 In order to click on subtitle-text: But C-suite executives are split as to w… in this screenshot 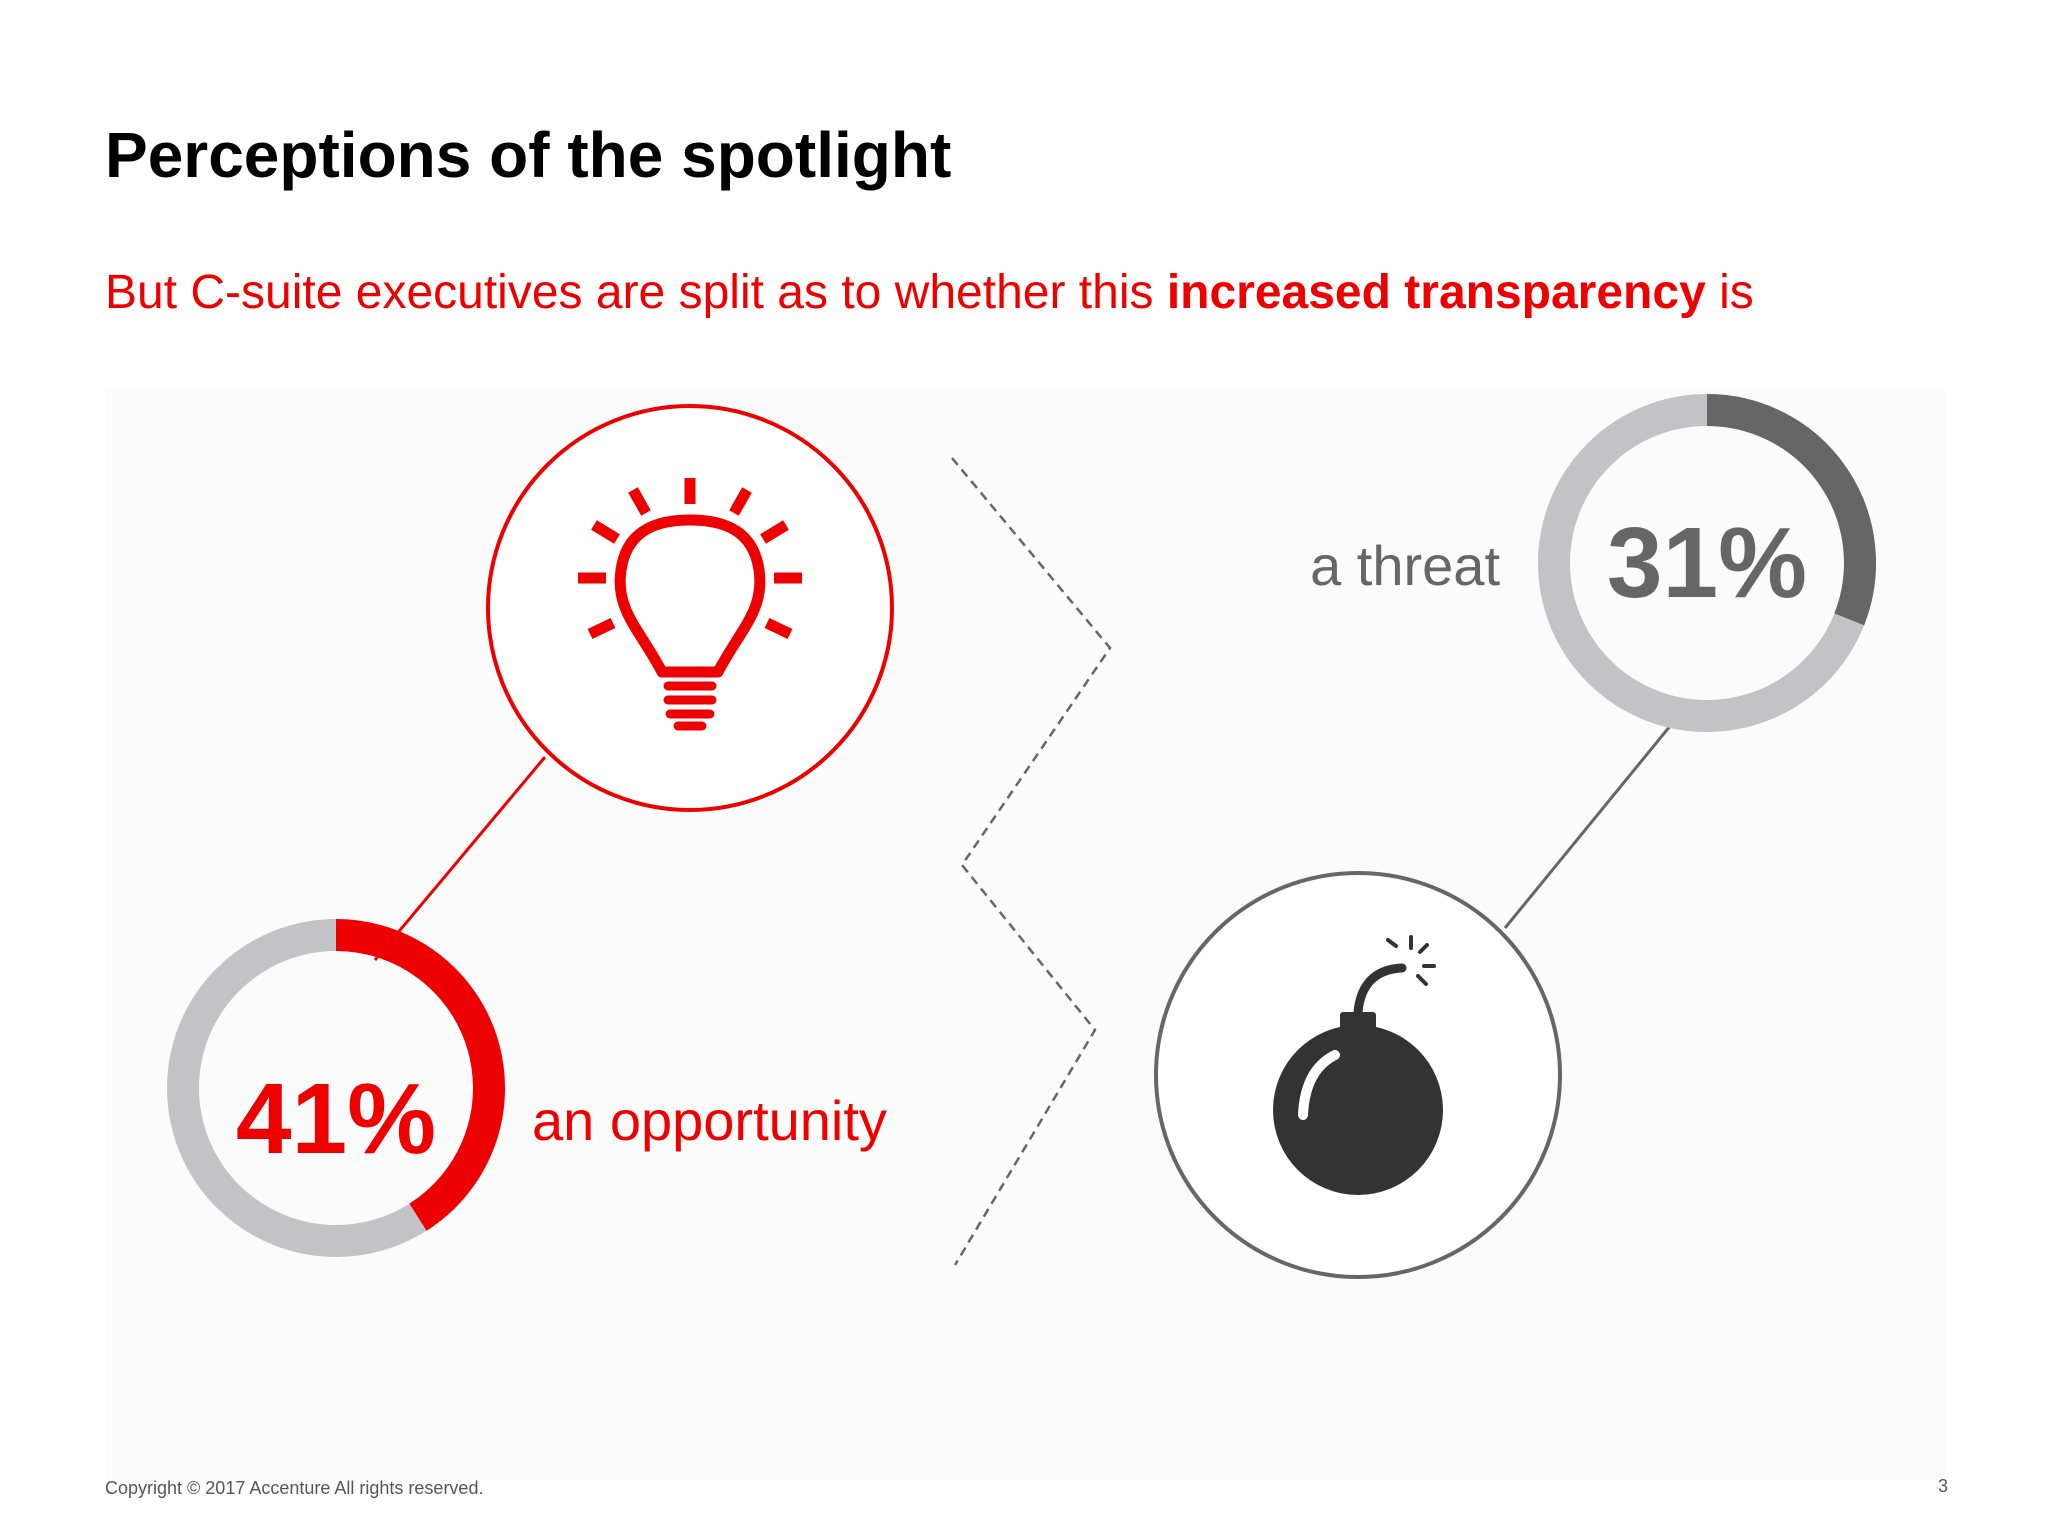, I will do `click(636, 292)`.